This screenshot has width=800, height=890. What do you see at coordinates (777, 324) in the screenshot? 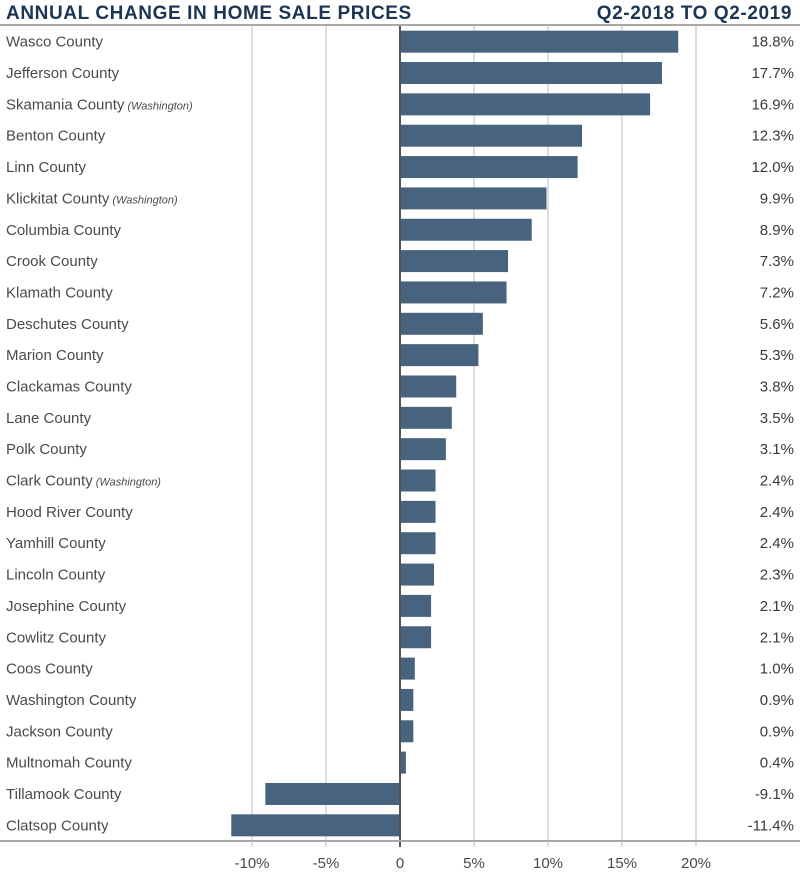
I see `value-label: 5.6%` at bounding box center [777, 324].